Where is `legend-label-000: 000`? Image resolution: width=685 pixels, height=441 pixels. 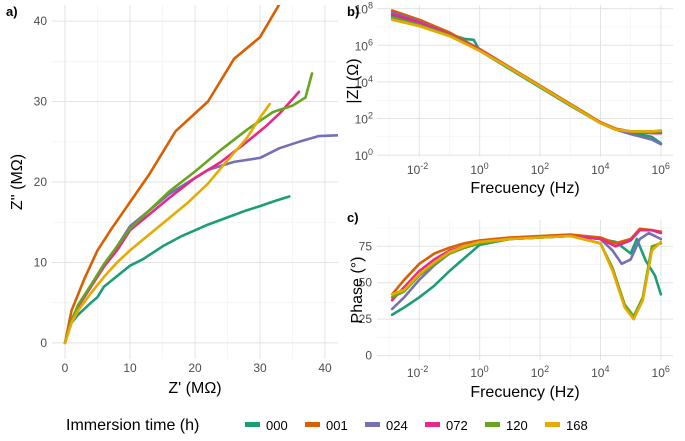 legend-label-000: 000 is located at coordinates (277, 425).